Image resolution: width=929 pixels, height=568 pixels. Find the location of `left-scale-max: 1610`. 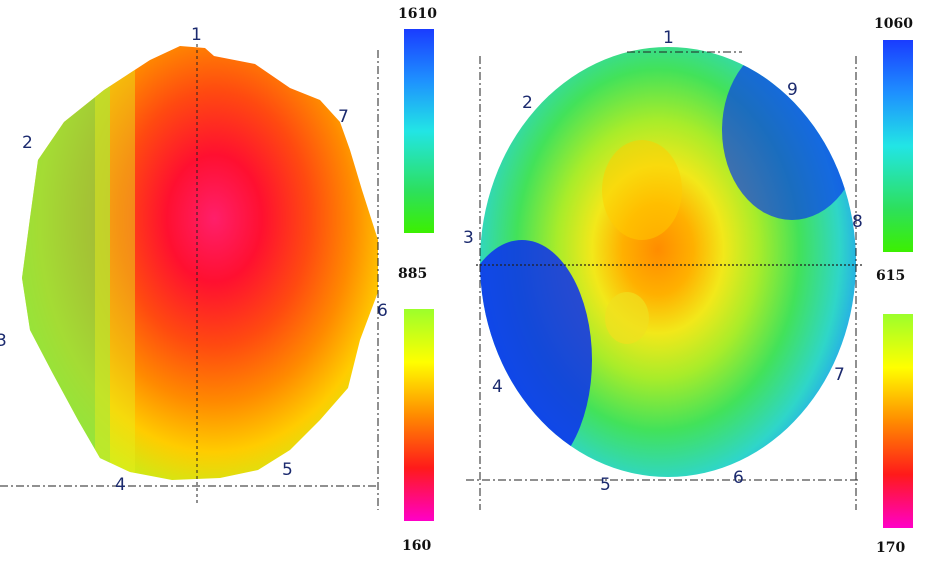

left-scale-max: 1610 is located at coordinates (417, 14).